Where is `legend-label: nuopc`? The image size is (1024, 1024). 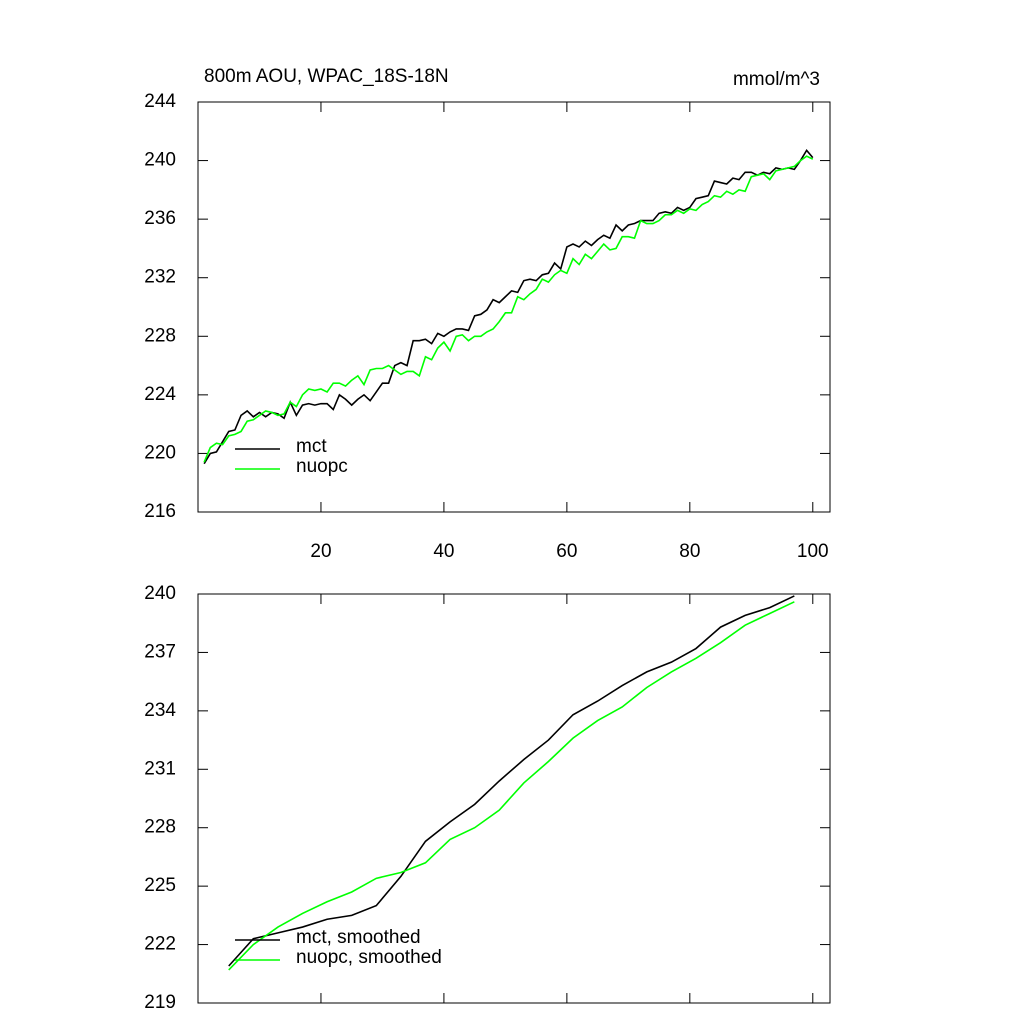 legend-label: nuopc is located at coordinates (322, 466).